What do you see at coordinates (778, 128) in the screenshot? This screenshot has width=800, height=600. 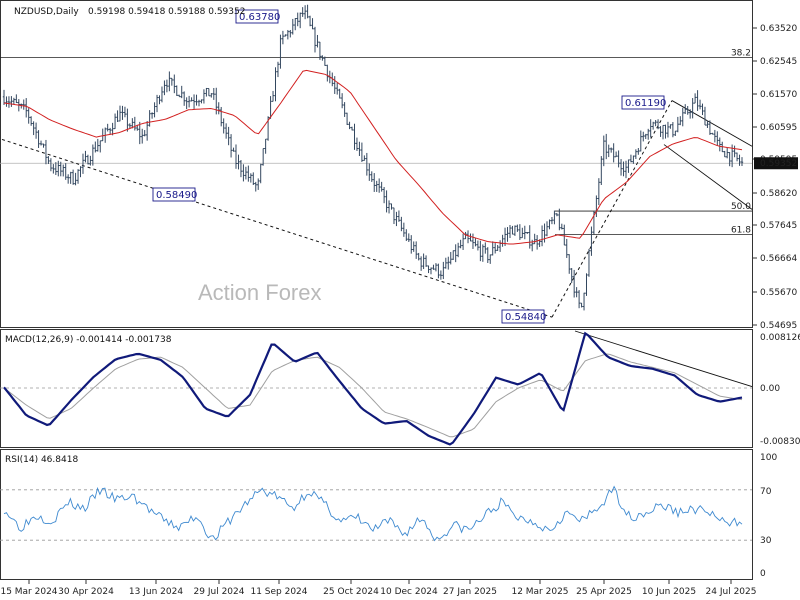 I see `price-tick-label: 0.60595` at bounding box center [778, 128].